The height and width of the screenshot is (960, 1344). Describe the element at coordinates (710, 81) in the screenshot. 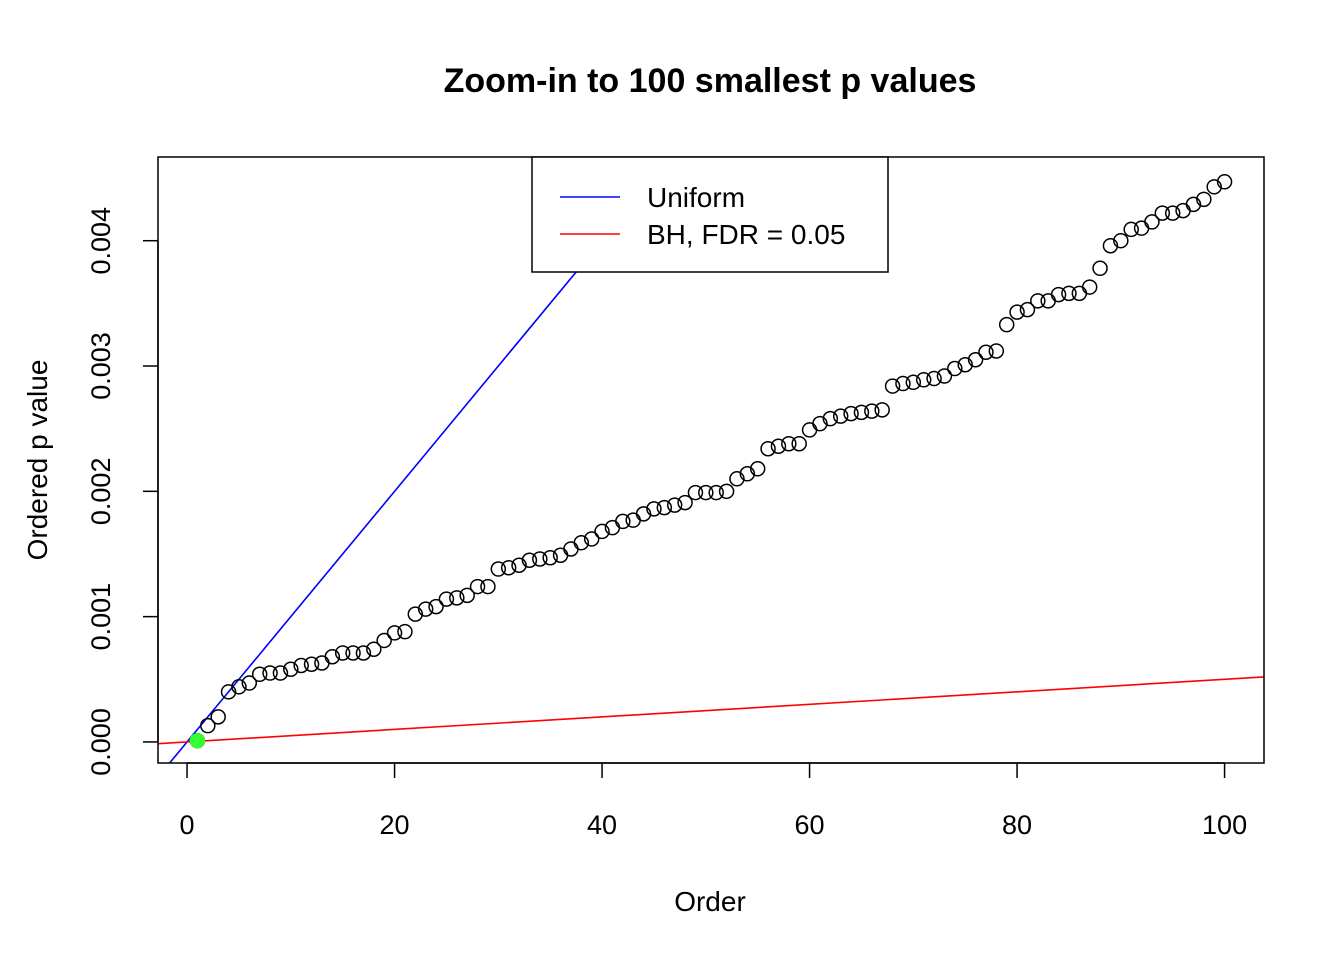

I see `chart-title: Zoom-in to 100 smallest p values` at that location.